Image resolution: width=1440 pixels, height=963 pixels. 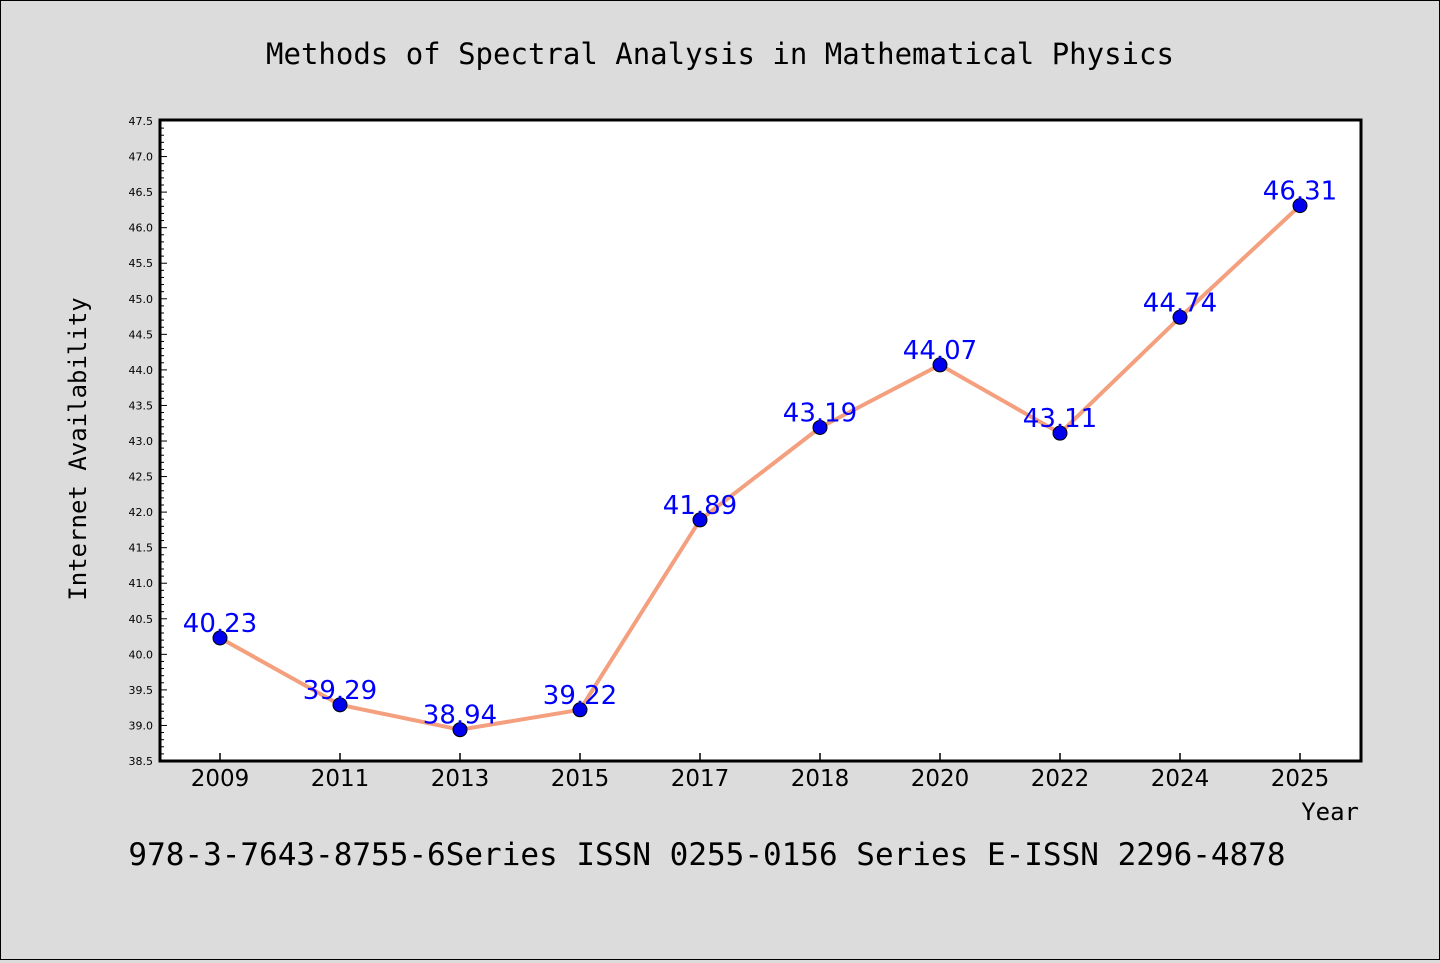 What do you see at coordinates (580, 779) in the screenshot?
I see `x-tick-label: 2015` at bounding box center [580, 779].